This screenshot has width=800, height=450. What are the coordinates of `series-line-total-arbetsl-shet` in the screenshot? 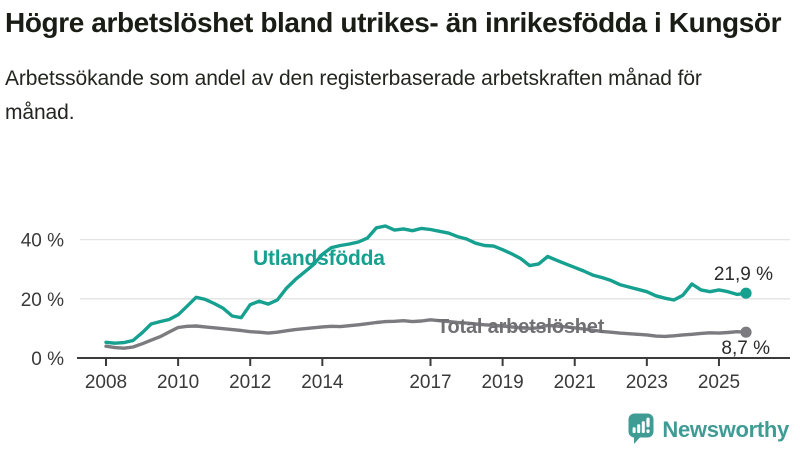 It's located at (426, 334).